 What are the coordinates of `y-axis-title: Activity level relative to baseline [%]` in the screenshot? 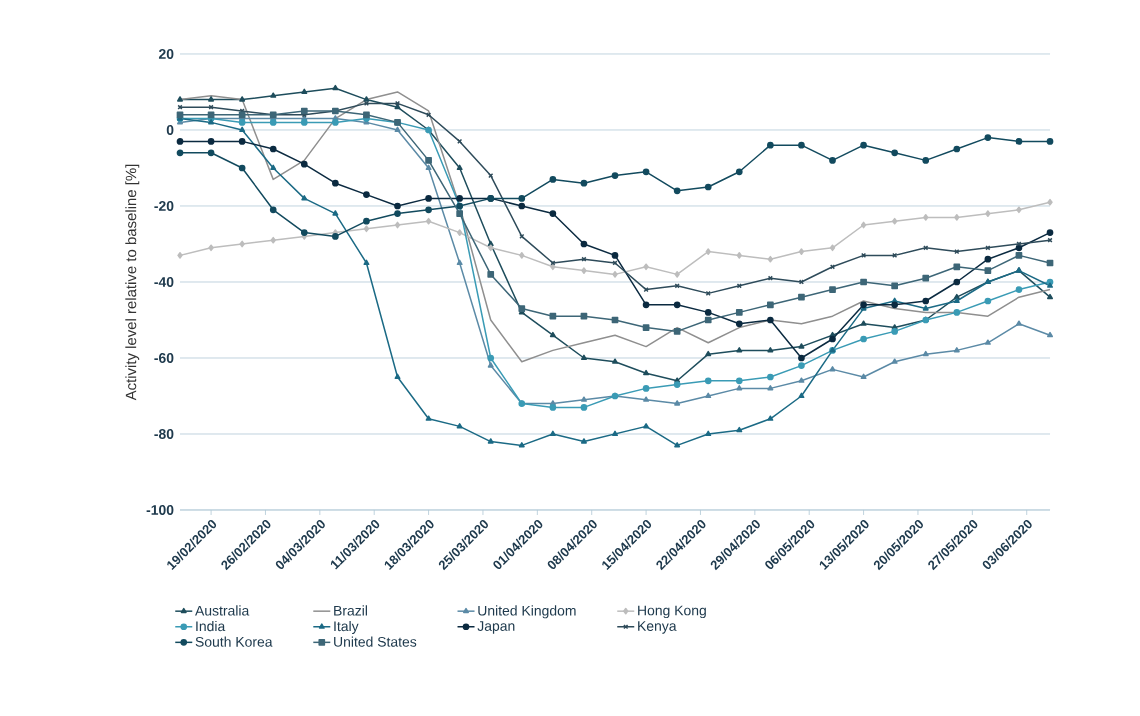 It's located at (132, 282).